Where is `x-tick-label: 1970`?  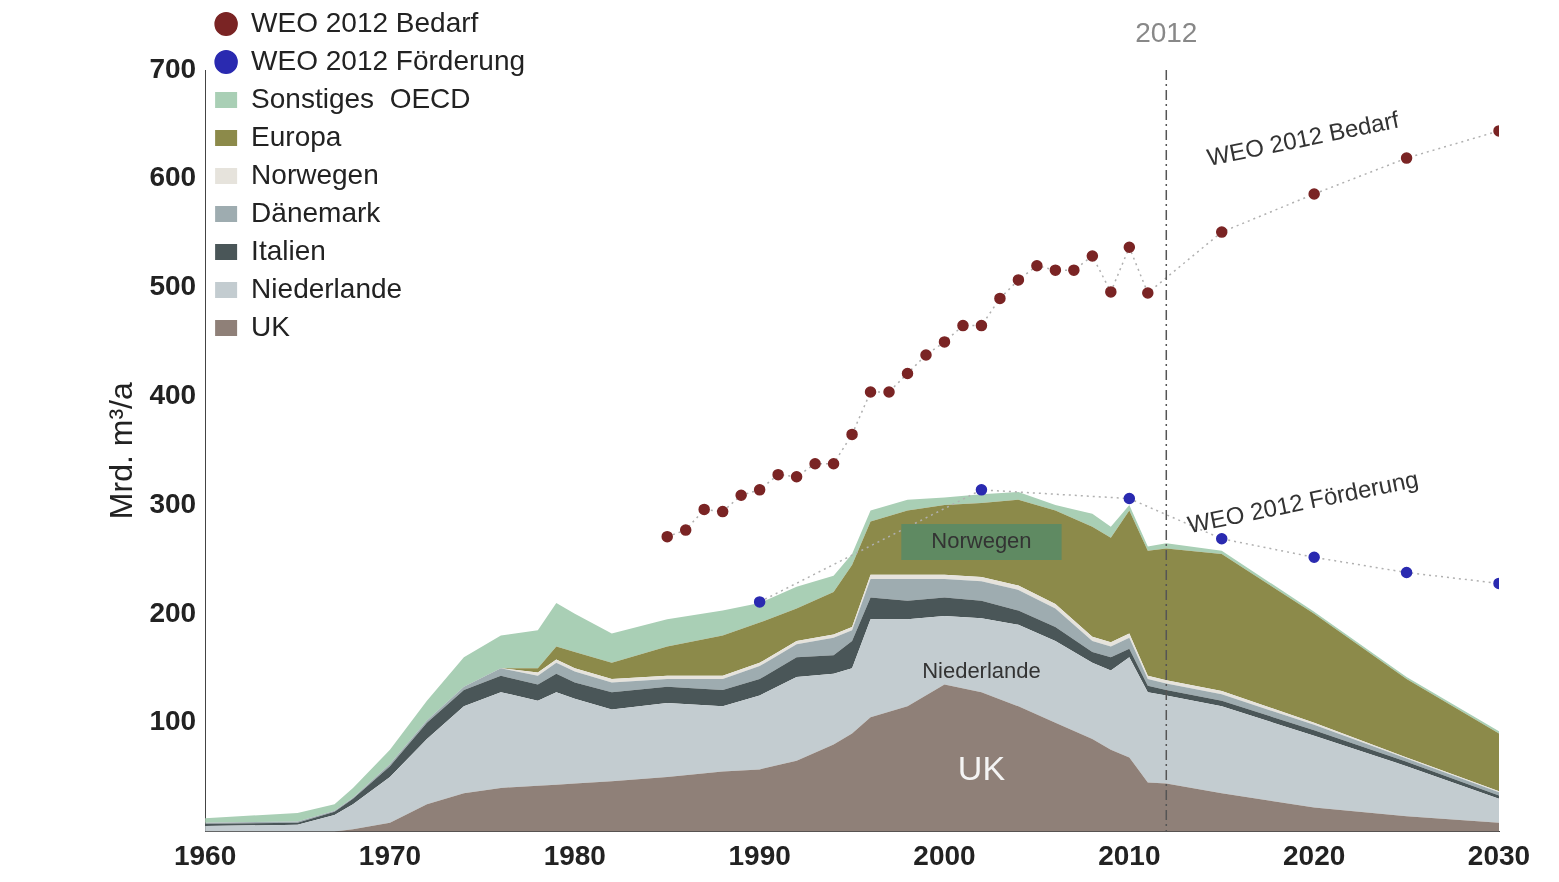 x-tick-label: 1970 is located at coordinates (390, 855).